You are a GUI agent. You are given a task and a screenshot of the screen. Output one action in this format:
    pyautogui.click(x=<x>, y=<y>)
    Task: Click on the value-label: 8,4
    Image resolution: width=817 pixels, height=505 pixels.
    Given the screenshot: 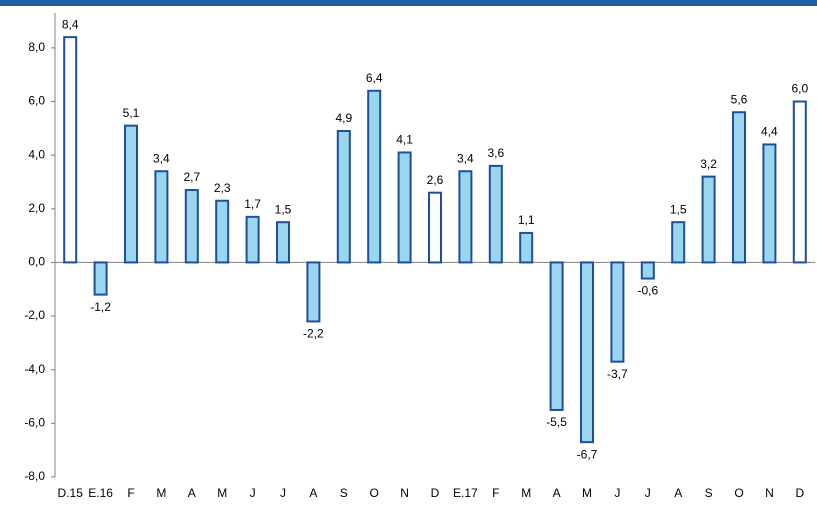 What is the action you would take?
    pyautogui.click(x=70, y=24)
    